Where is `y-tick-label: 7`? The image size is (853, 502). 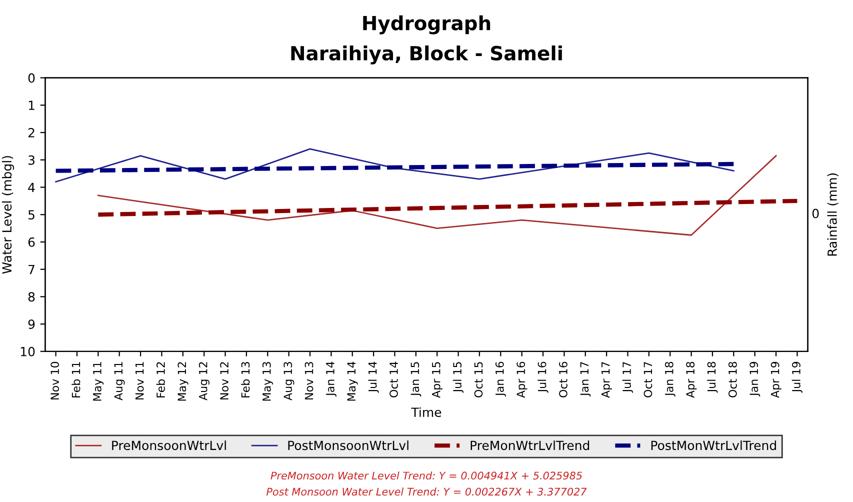 y-tick-label: 7 is located at coordinates (31, 269).